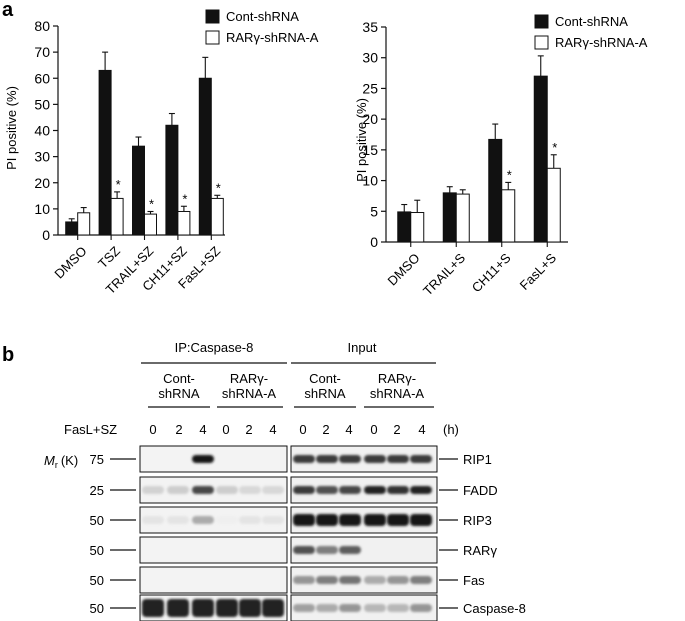  Describe the element at coordinates (69, 460) in the screenshot. I see `mr-unit: (K)` at that location.